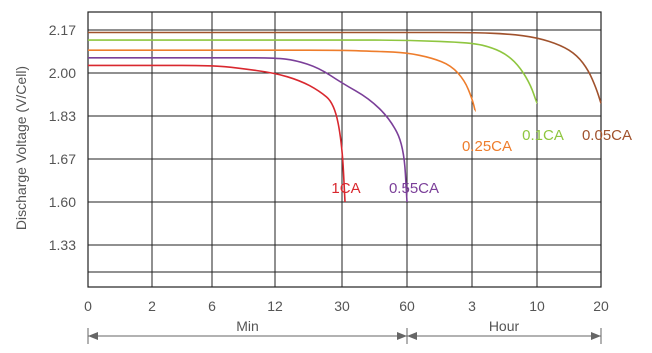 The image size is (652, 353). What do you see at coordinates (414, 188) in the screenshot?
I see `series-label-0.55CA: 0.55CA` at bounding box center [414, 188].